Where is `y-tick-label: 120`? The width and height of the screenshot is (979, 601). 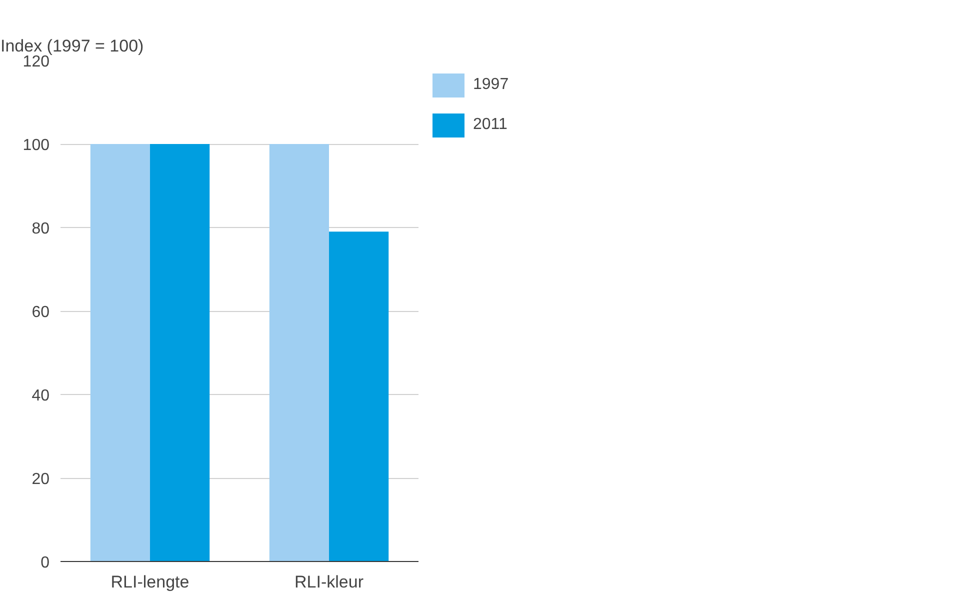
y-tick-label: 120 is located at coordinates (36, 62).